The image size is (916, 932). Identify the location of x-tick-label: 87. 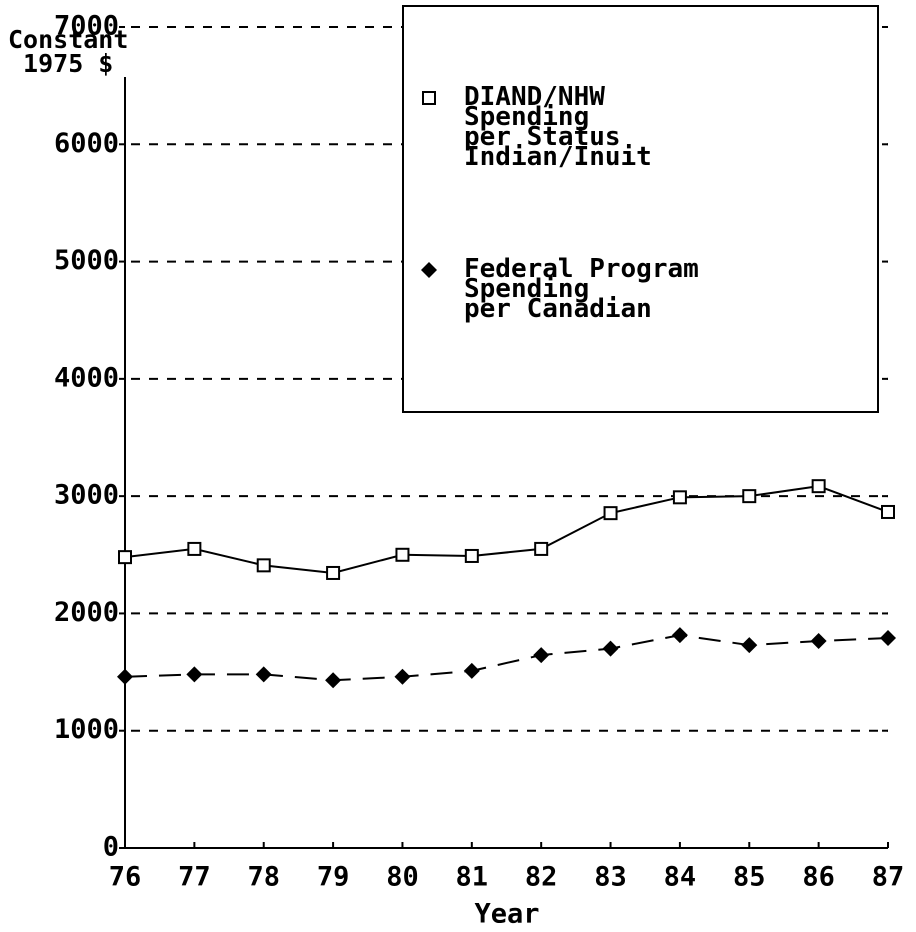
(888, 877).